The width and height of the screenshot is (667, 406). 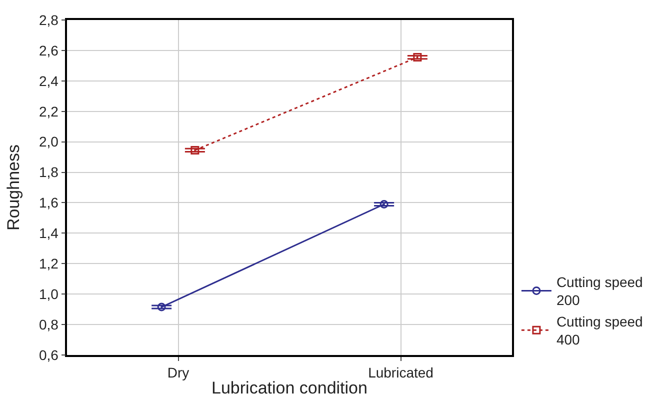 I want to click on legend-label: Cutting speed 400, so click(x=599, y=330).